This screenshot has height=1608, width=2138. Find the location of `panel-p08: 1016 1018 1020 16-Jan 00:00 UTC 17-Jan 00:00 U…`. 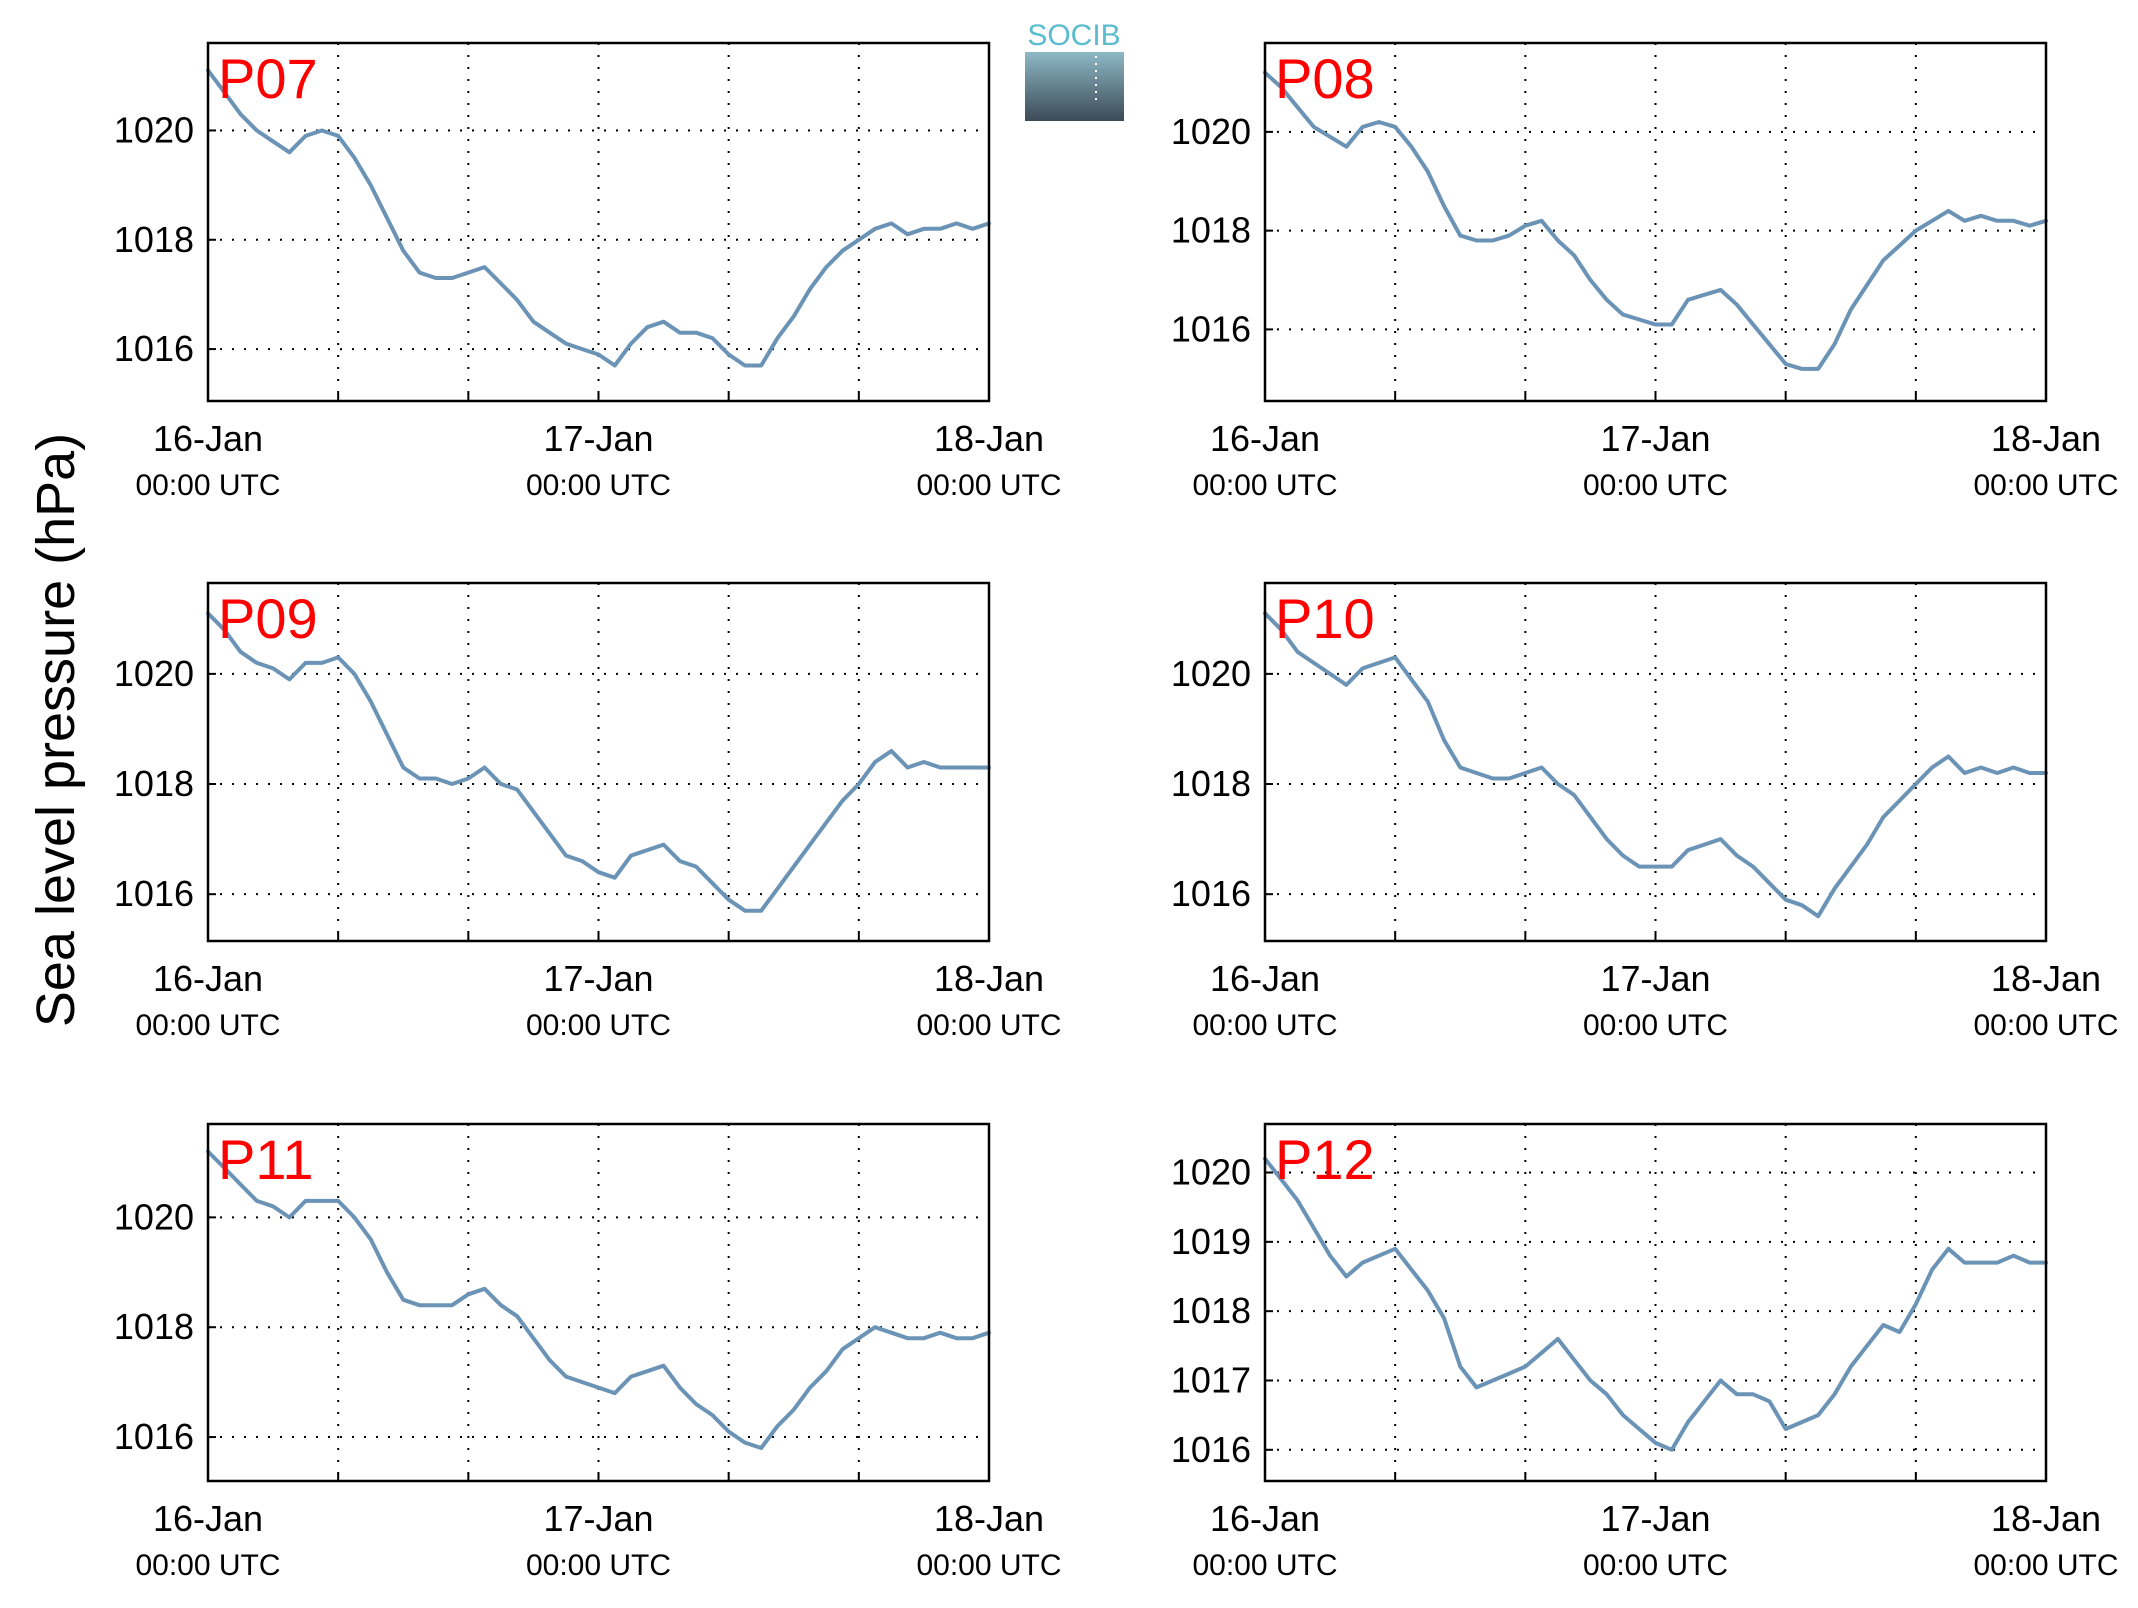

panel-p08: 1016 1018 1020 16-Jan 00:00 UTC 17-Jan 00:00 U… is located at coordinates (1645, 271).